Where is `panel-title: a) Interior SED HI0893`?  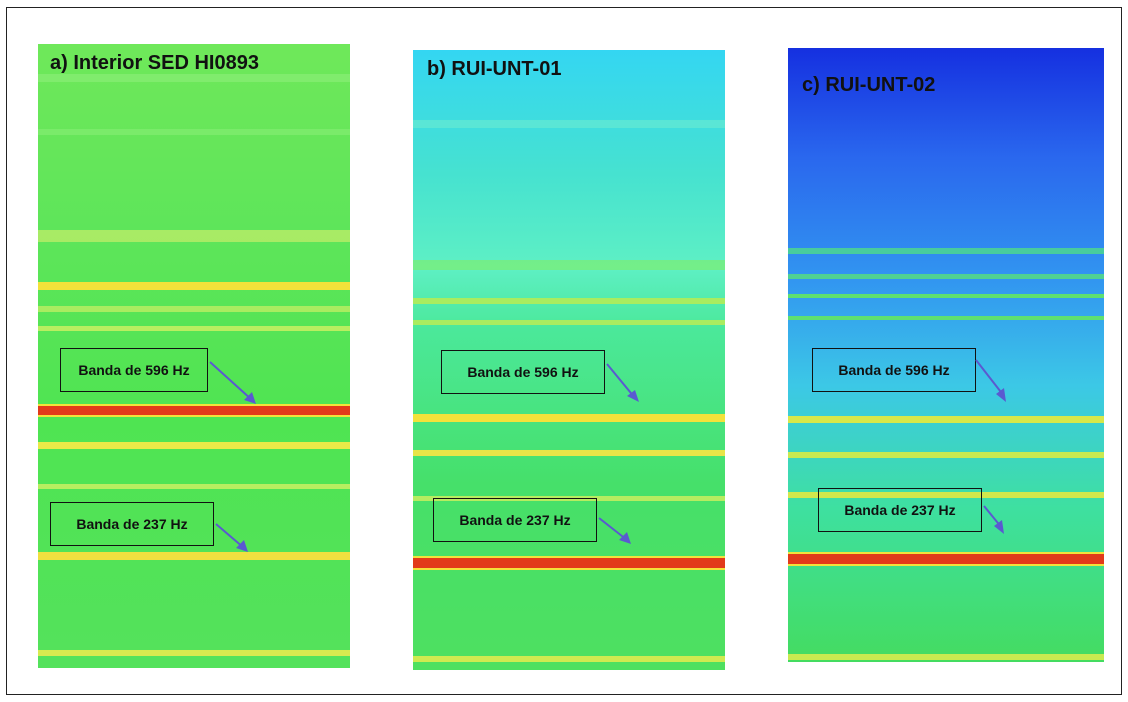 panel-title: a) Interior SED HI0893 is located at coordinates (154, 63).